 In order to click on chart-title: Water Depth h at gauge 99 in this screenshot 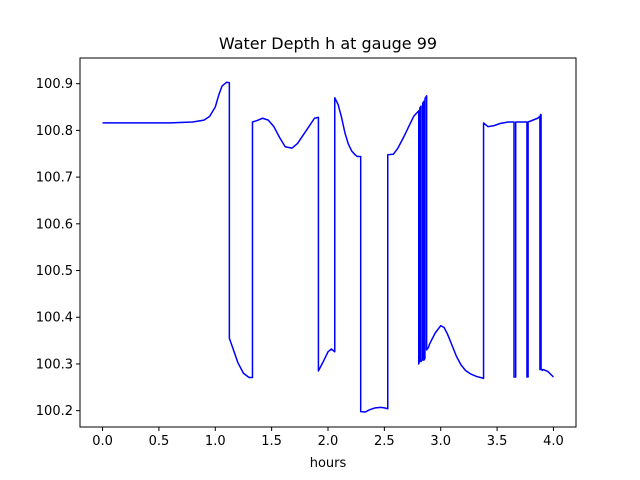, I will do `click(328, 43)`.